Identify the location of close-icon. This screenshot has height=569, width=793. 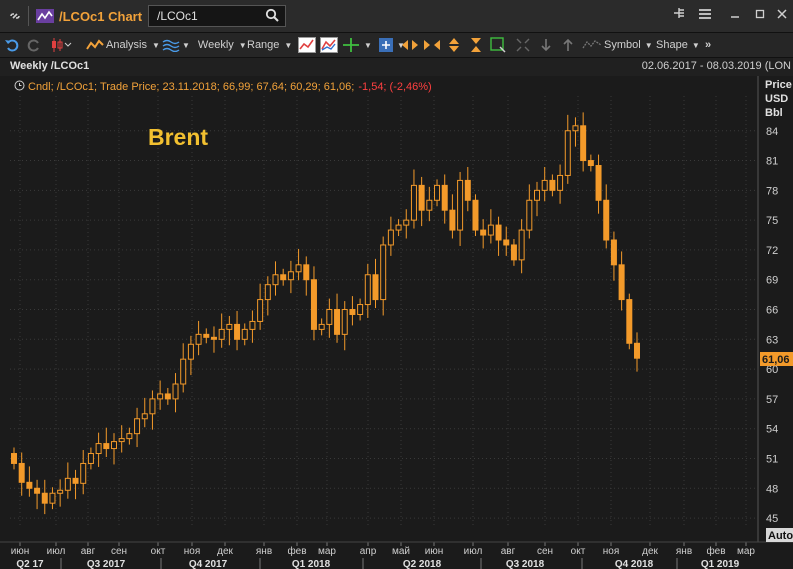
(782, 16).